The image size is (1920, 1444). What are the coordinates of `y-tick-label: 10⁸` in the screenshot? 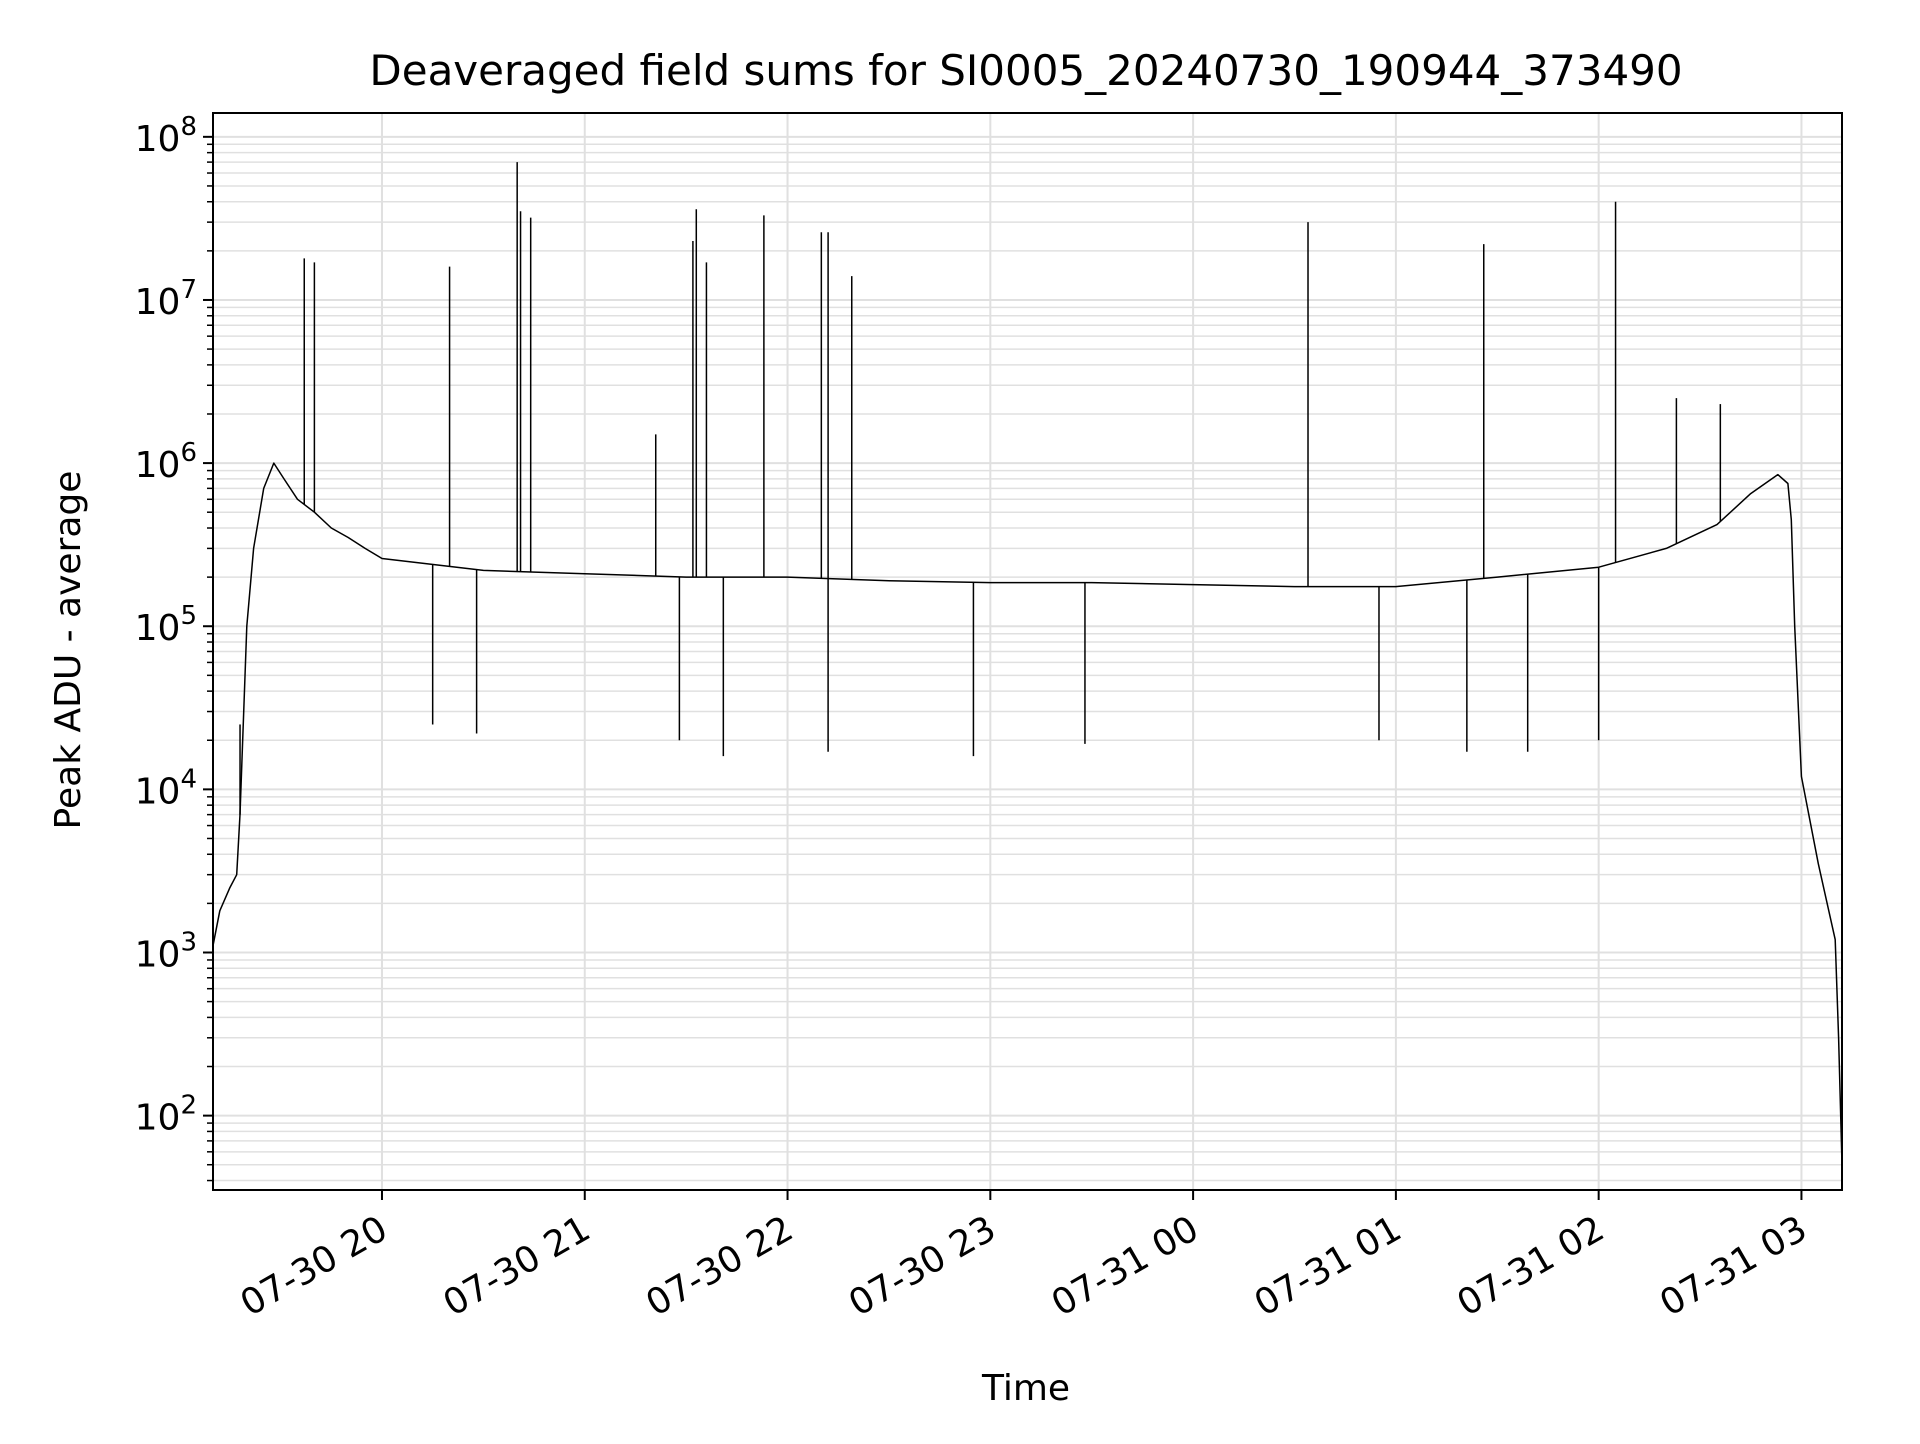 It's located at (166, 136).